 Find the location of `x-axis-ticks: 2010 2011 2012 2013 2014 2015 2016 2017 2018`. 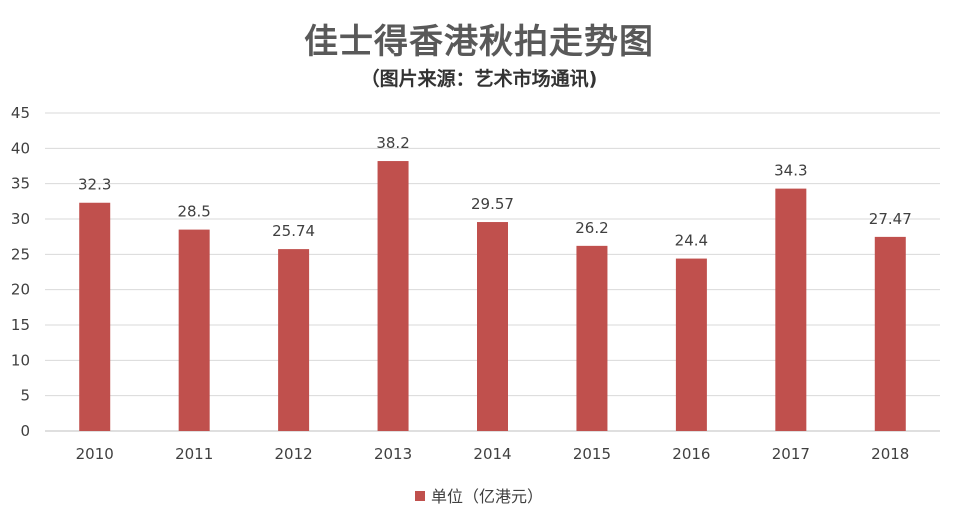

x-axis-ticks: 2010 2011 2012 2013 2014 2015 2016 2017 2018 is located at coordinates (493, 454).